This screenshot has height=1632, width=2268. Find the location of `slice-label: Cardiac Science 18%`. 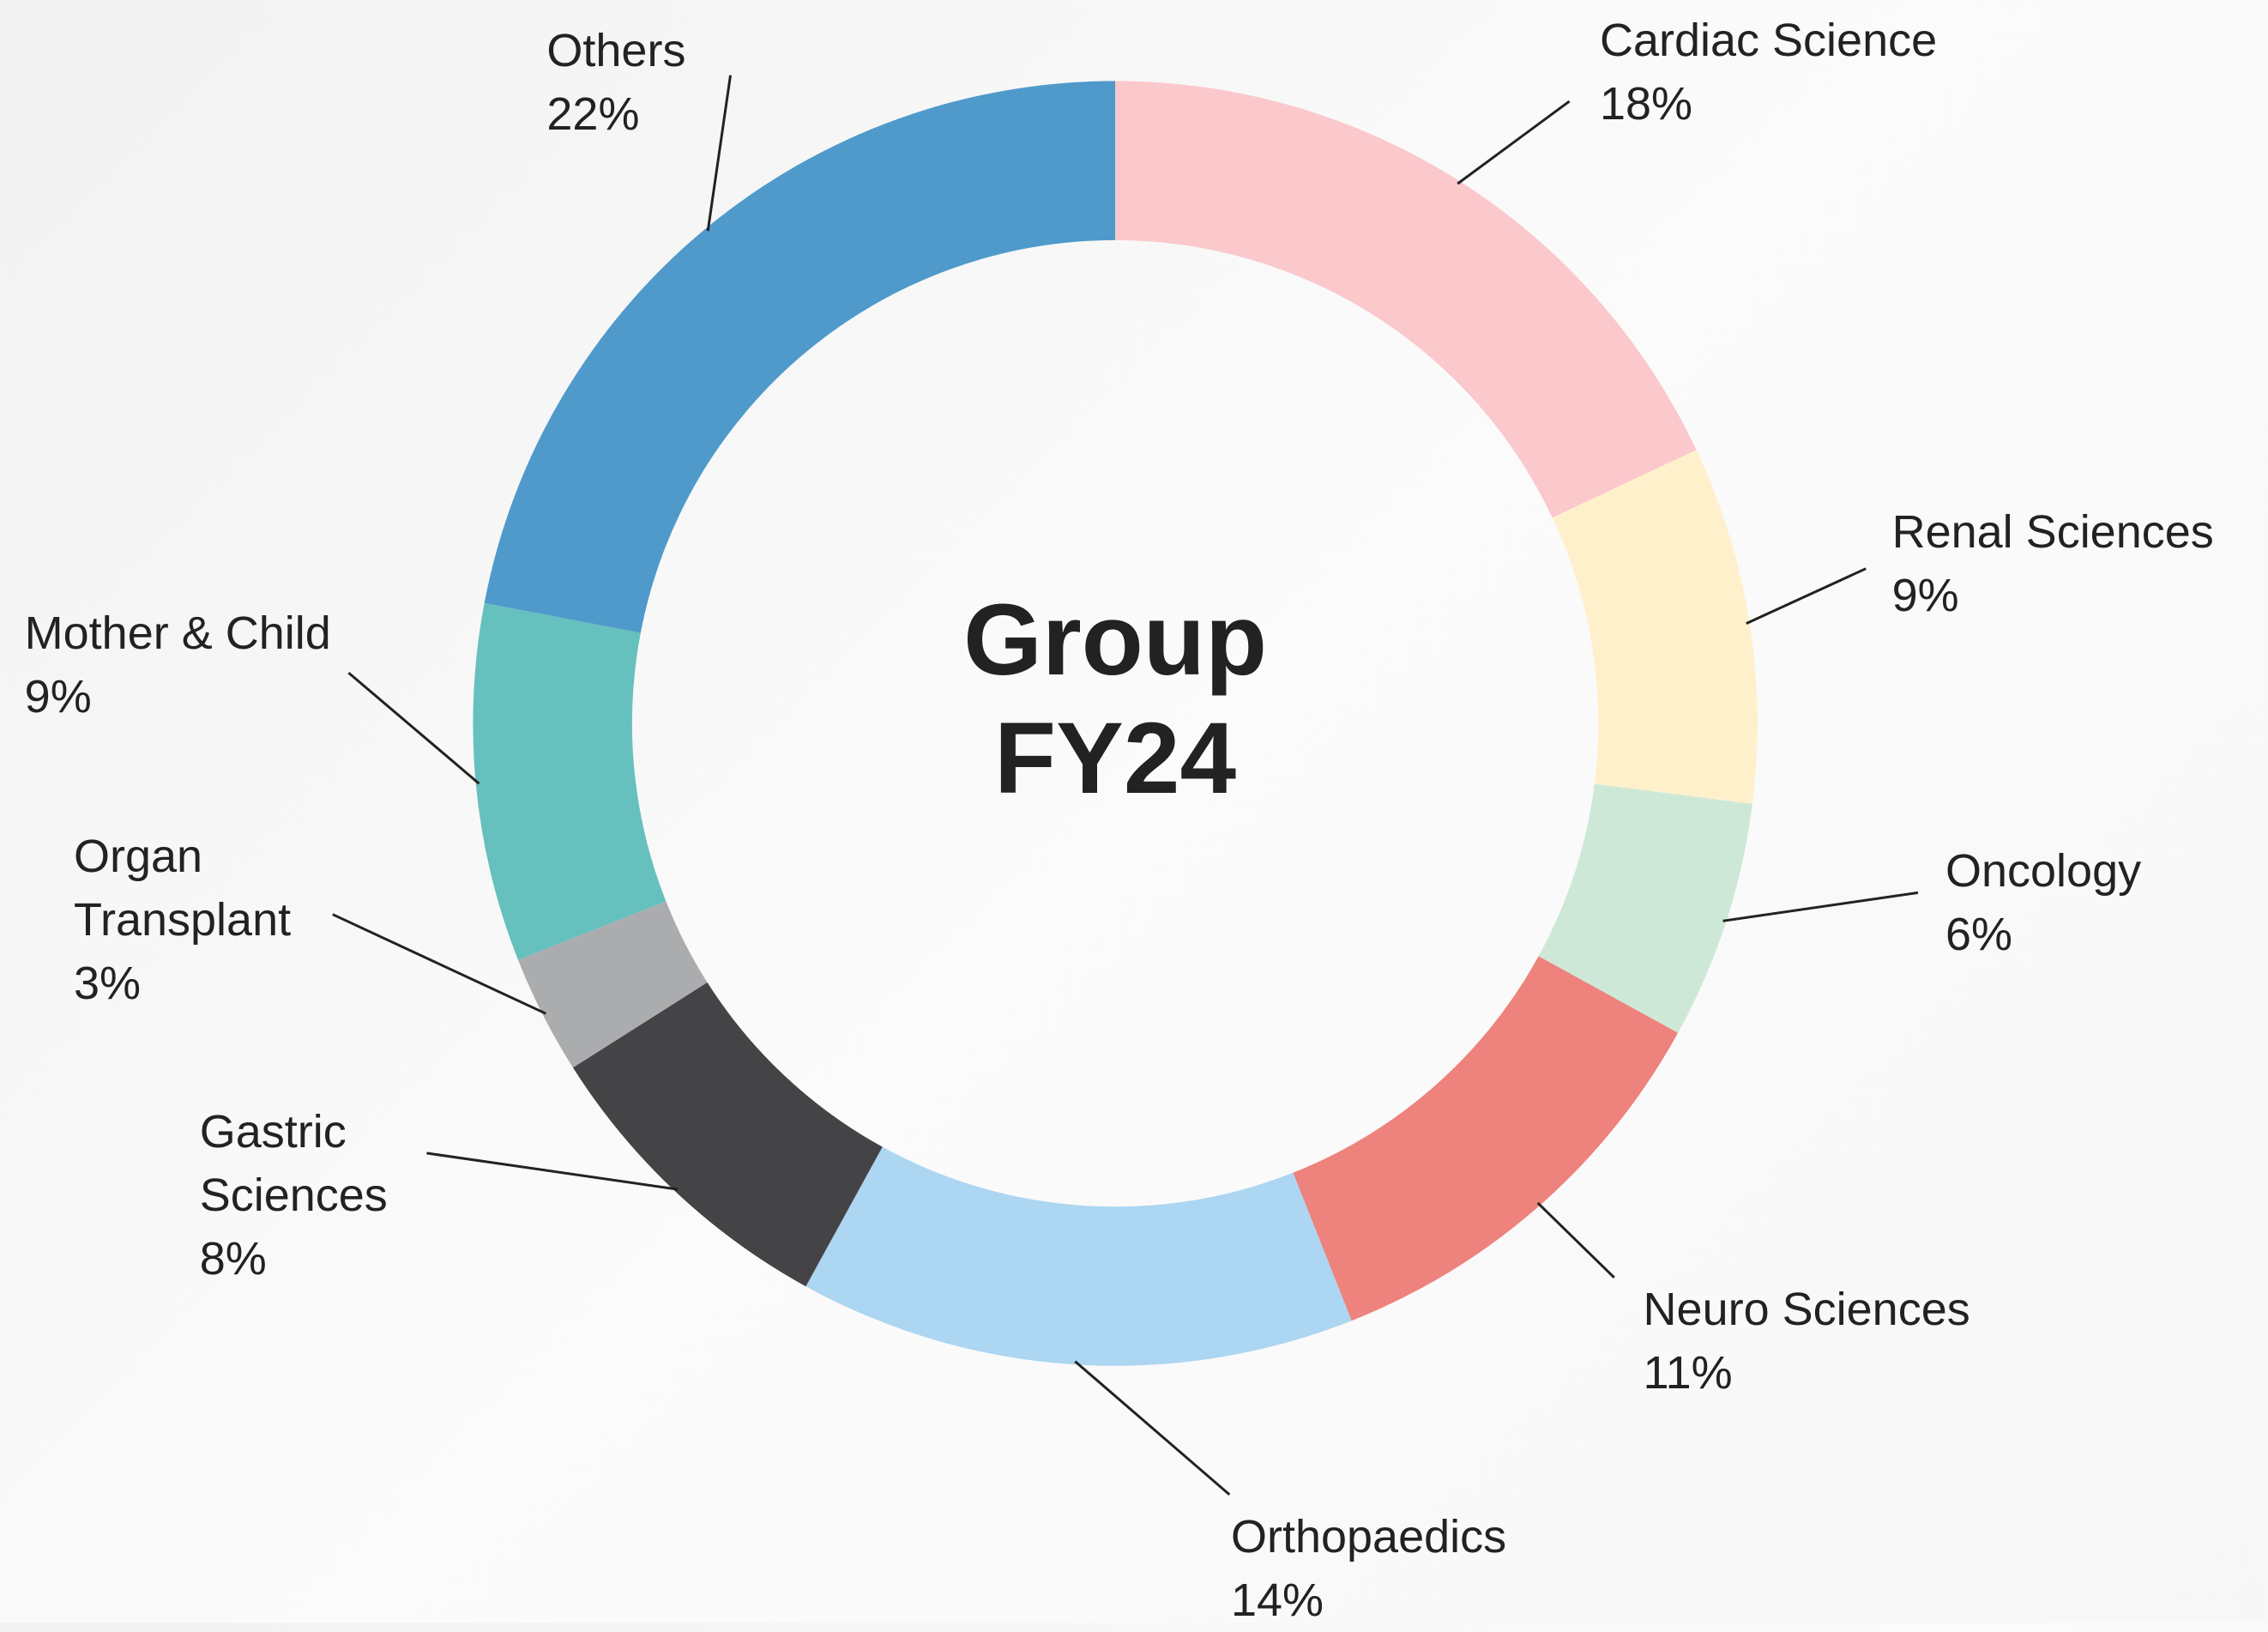

slice-label: Cardiac Science 18% is located at coordinates (1768, 72).